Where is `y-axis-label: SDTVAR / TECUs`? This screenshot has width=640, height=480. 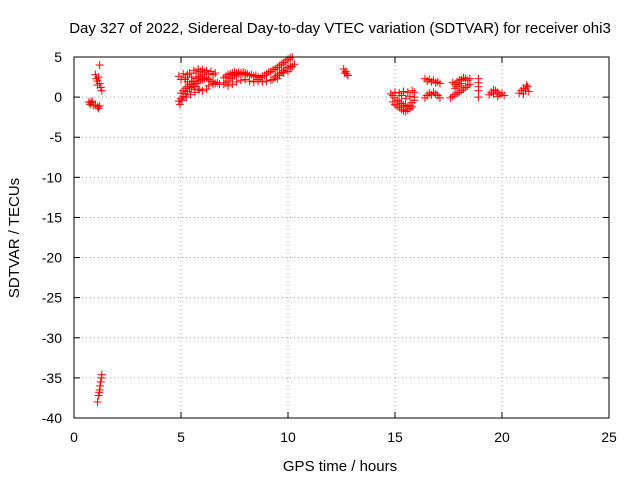 y-axis-label: SDTVAR / TECUs is located at coordinates (14, 238).